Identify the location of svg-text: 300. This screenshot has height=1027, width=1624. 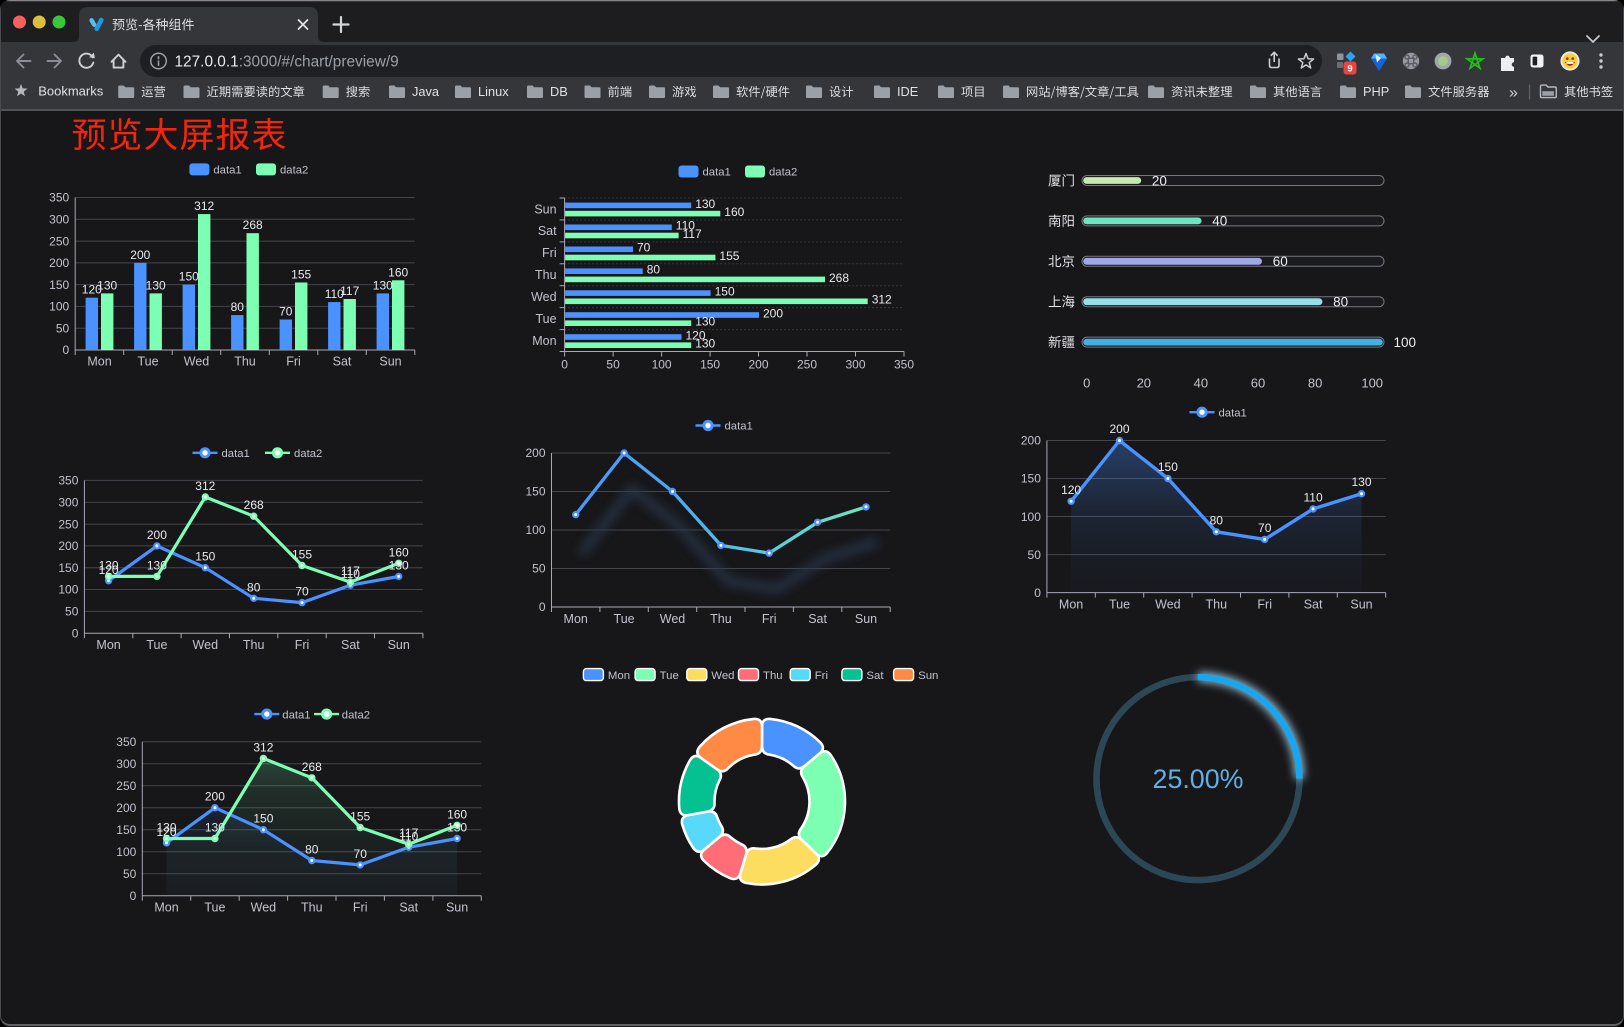
(855, 365).